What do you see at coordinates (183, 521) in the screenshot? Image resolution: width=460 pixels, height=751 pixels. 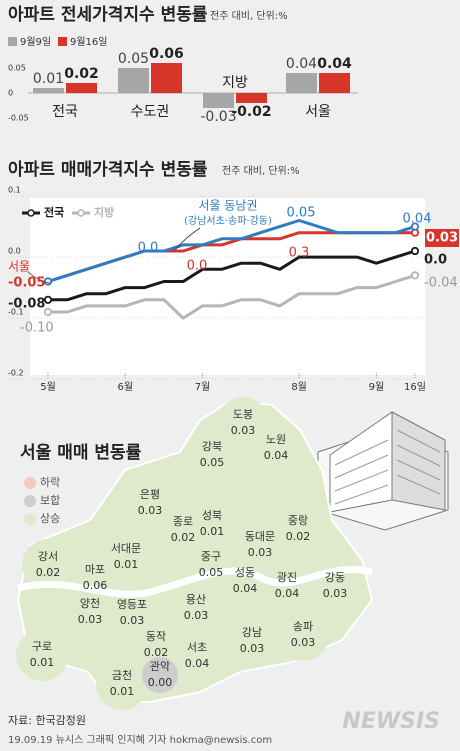 I see `district-name: 종로` at bounding box center [183, 521].